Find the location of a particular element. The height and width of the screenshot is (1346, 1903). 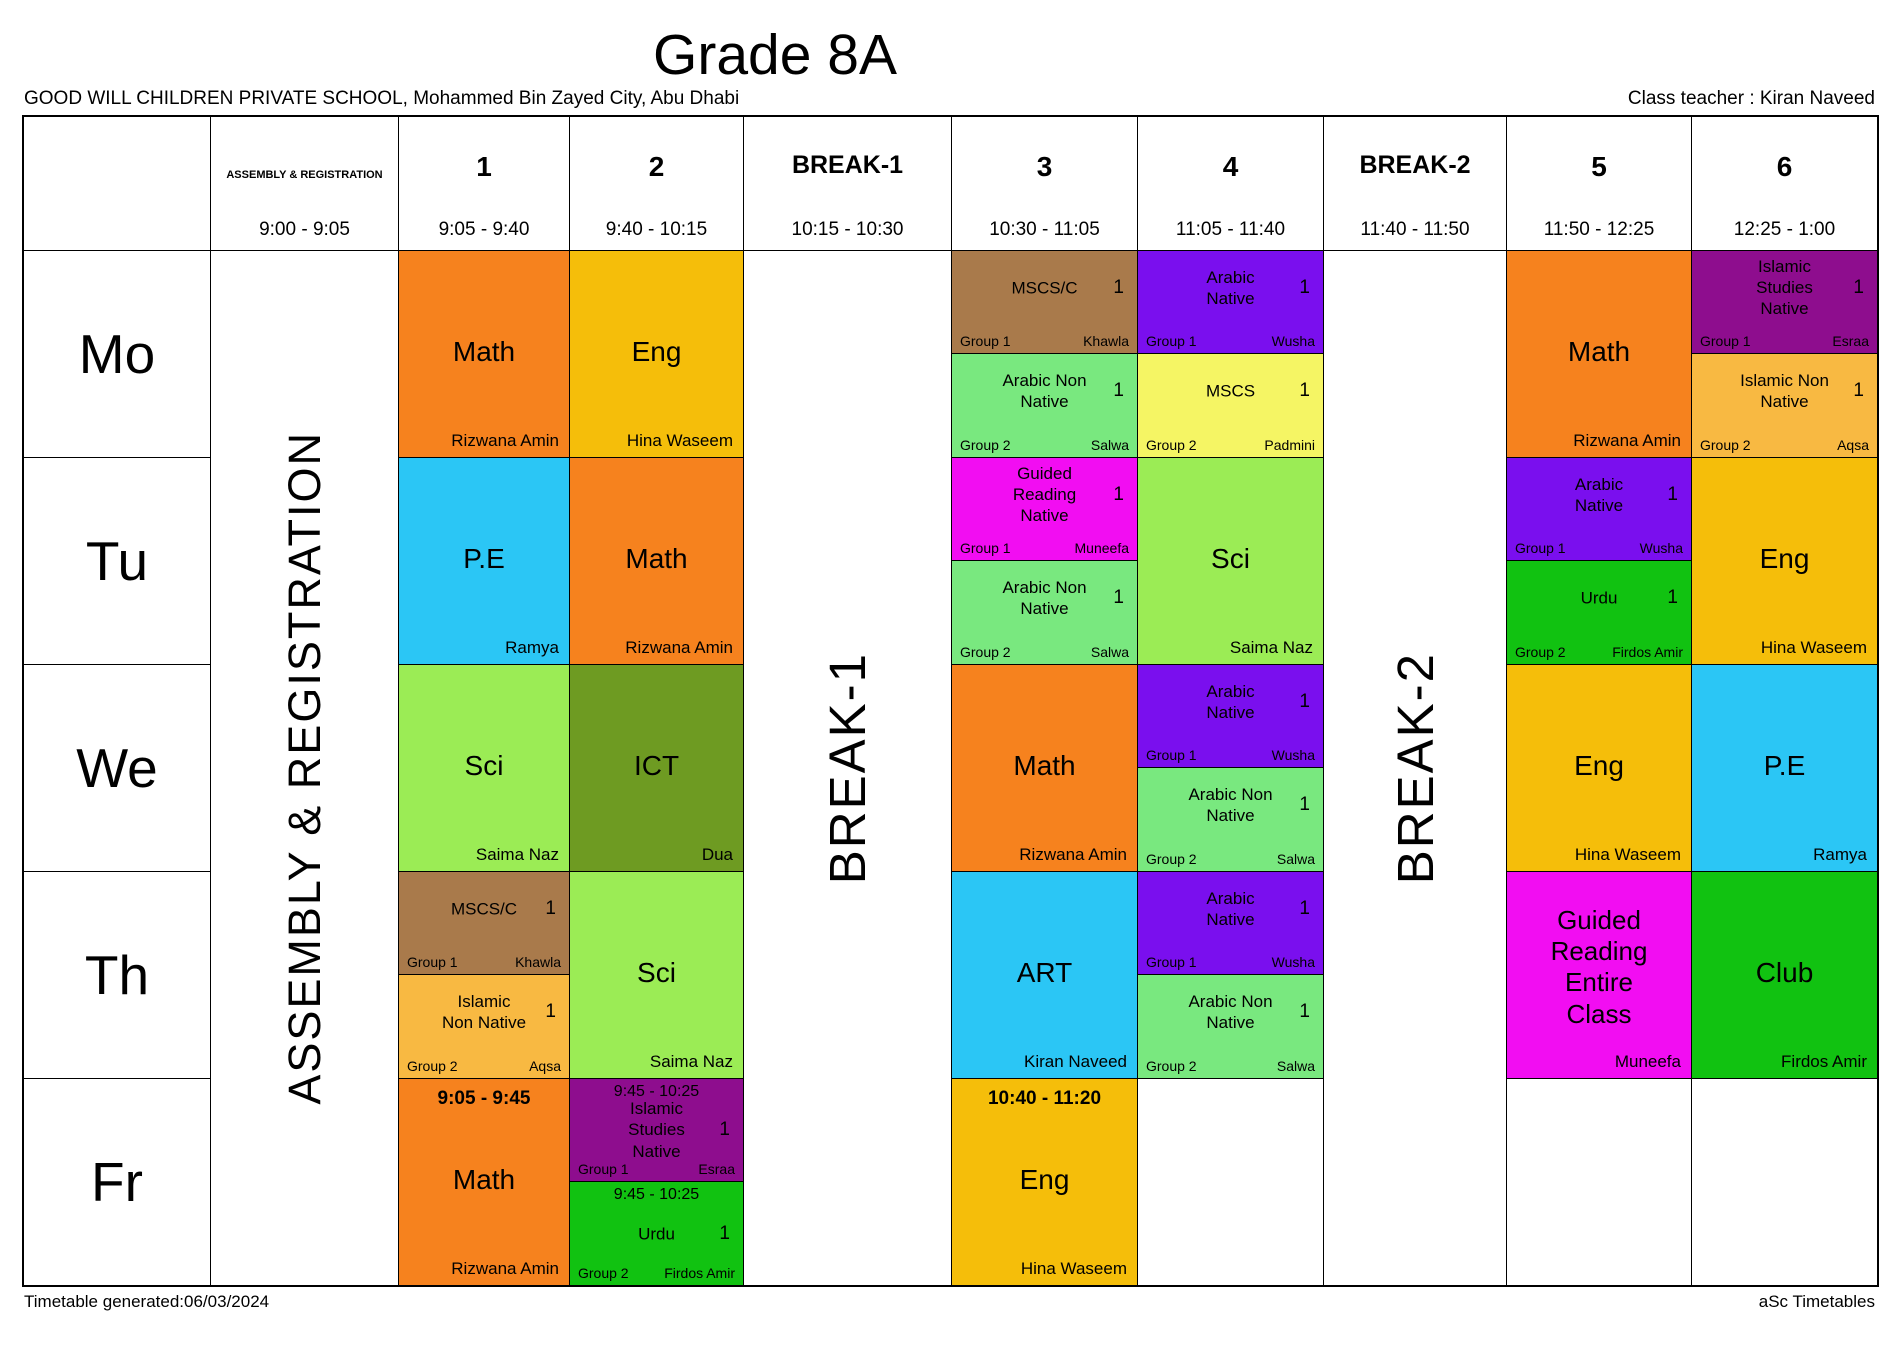

header-break-2-time: 11:40 - 11:50 is located at coordinates (1415, 229).